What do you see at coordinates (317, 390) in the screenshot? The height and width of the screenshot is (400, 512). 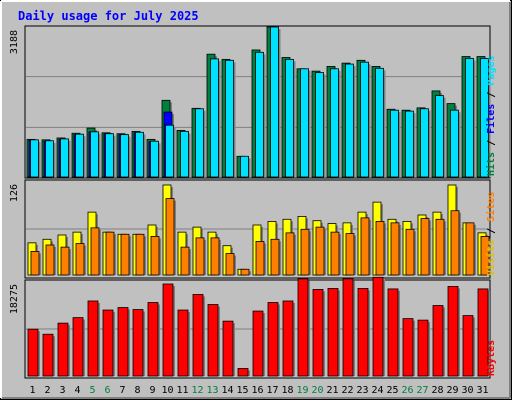 I see `x-tick-label: 20` at bounding box center [317, 390].